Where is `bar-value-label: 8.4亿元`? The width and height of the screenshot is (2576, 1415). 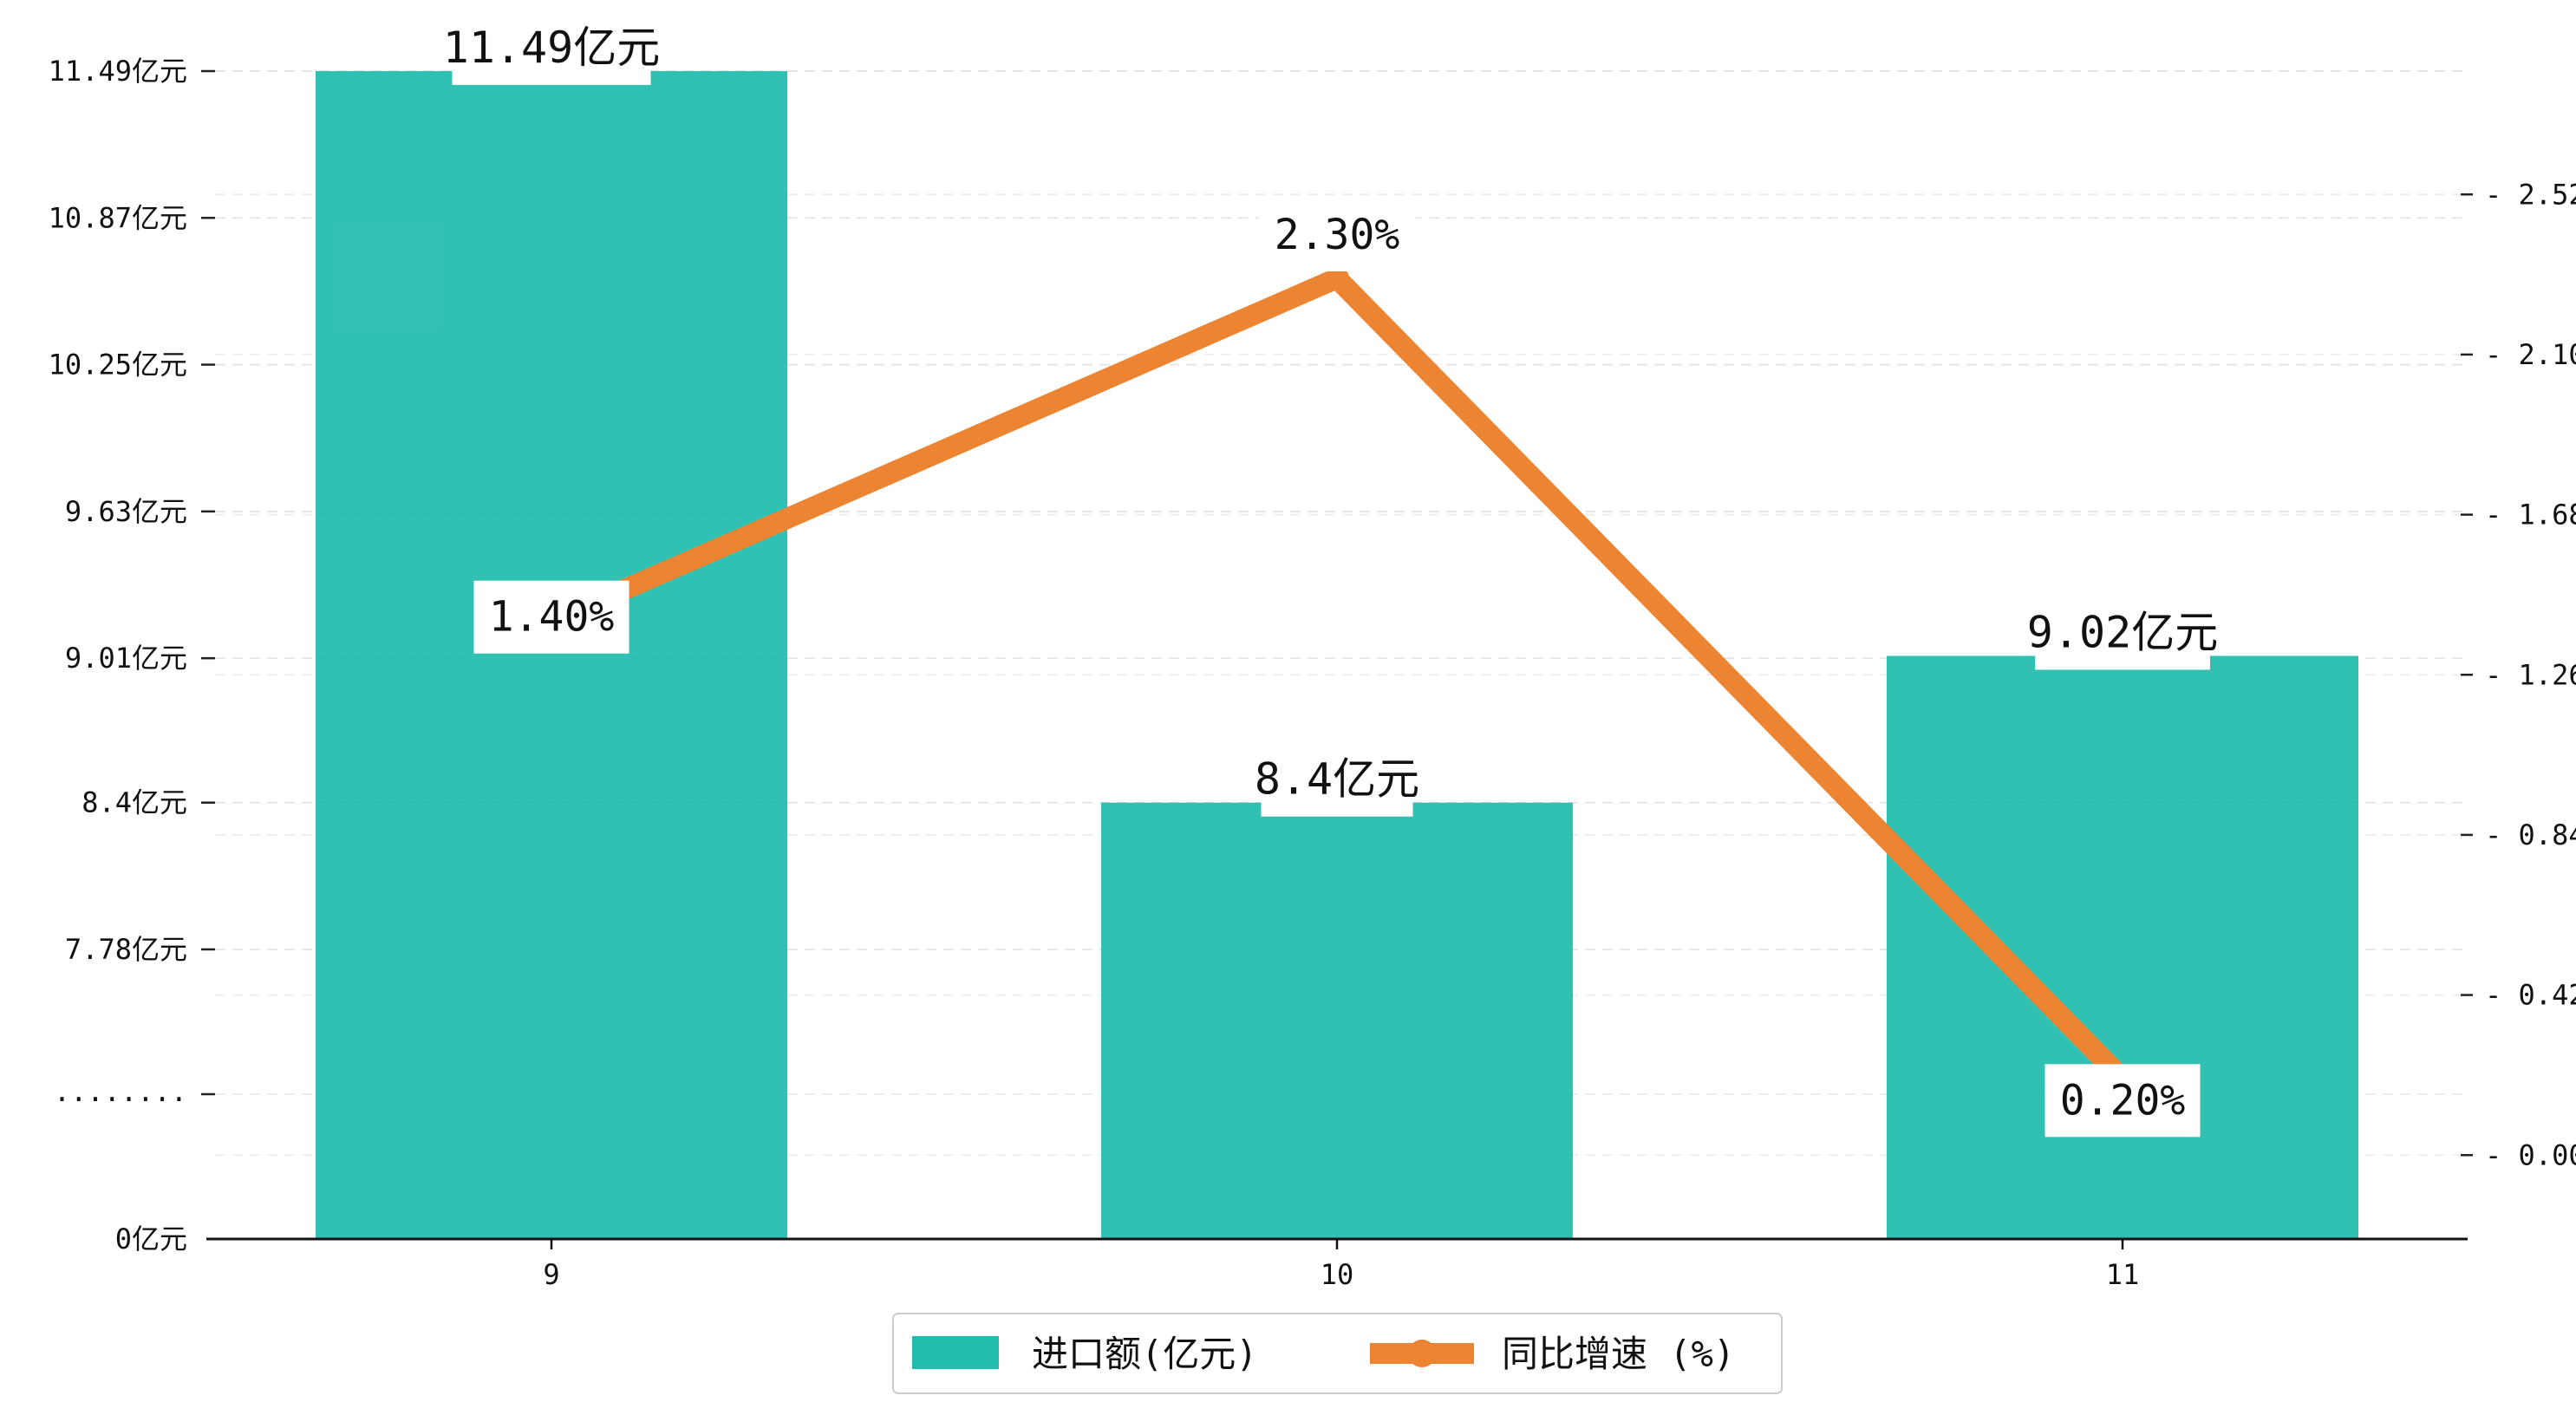
bar-value-label: 8.4亿元 is located at coordinates (1337, 779).